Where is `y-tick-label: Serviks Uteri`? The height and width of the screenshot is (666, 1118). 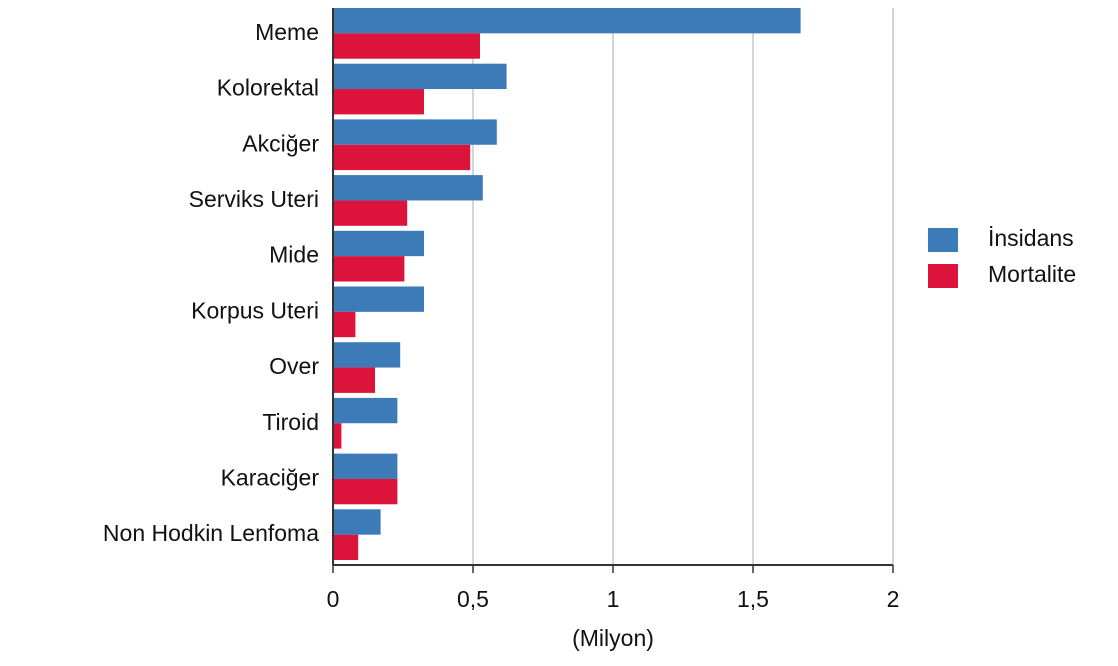 y-tick-label: Serviks Uteri is located at coordinates (254, 199).